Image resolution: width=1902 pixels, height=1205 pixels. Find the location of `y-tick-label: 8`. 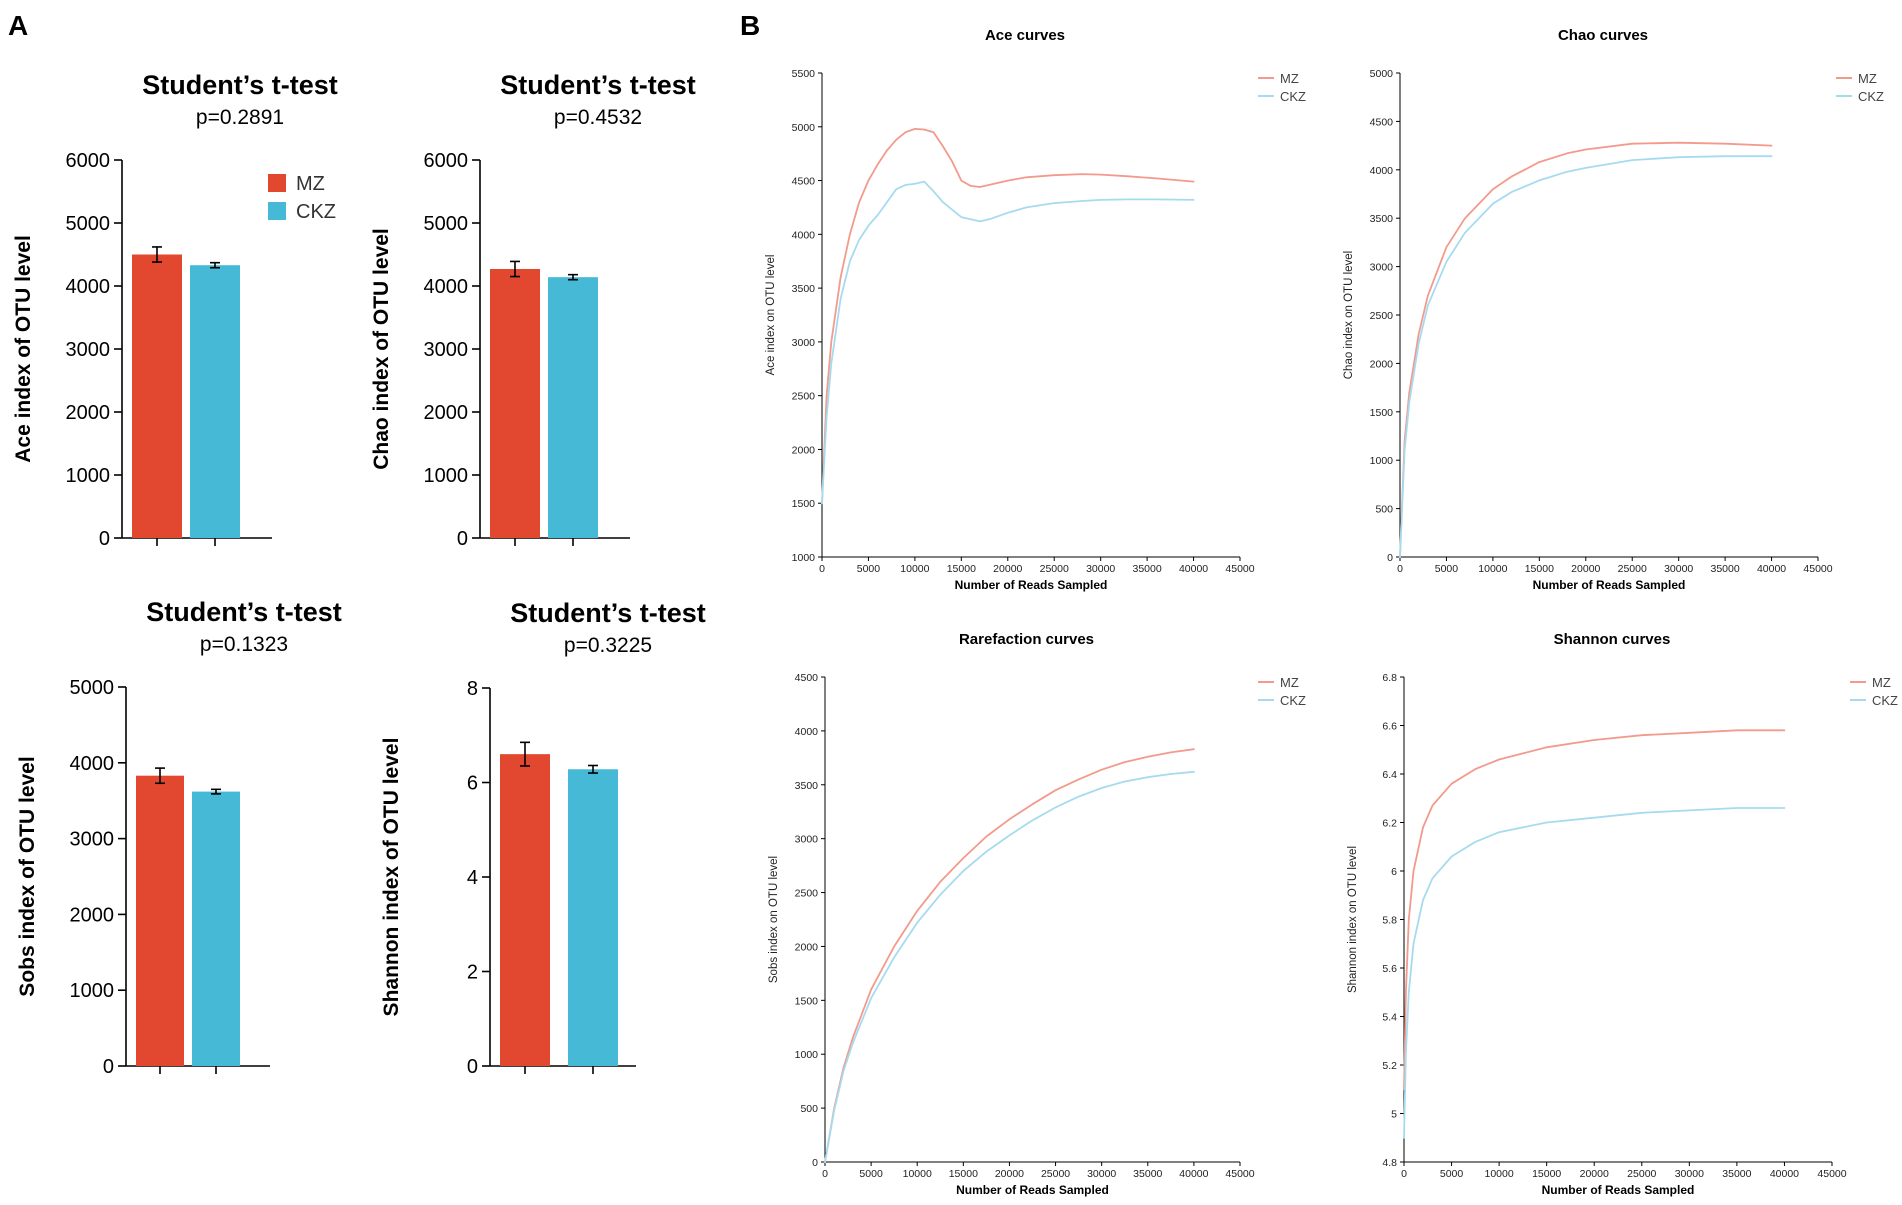

y-tick-label: 8 is located at coordinates (472, 689).